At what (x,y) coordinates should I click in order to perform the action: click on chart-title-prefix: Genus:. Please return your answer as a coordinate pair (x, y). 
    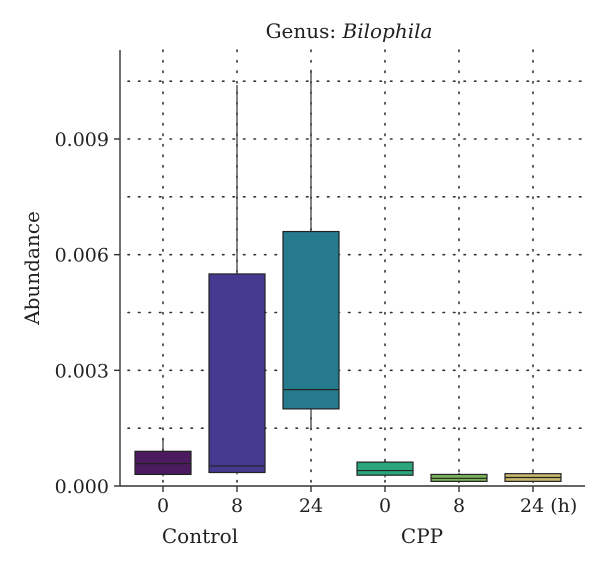
    Looking at the image, I should click on (304, 31).